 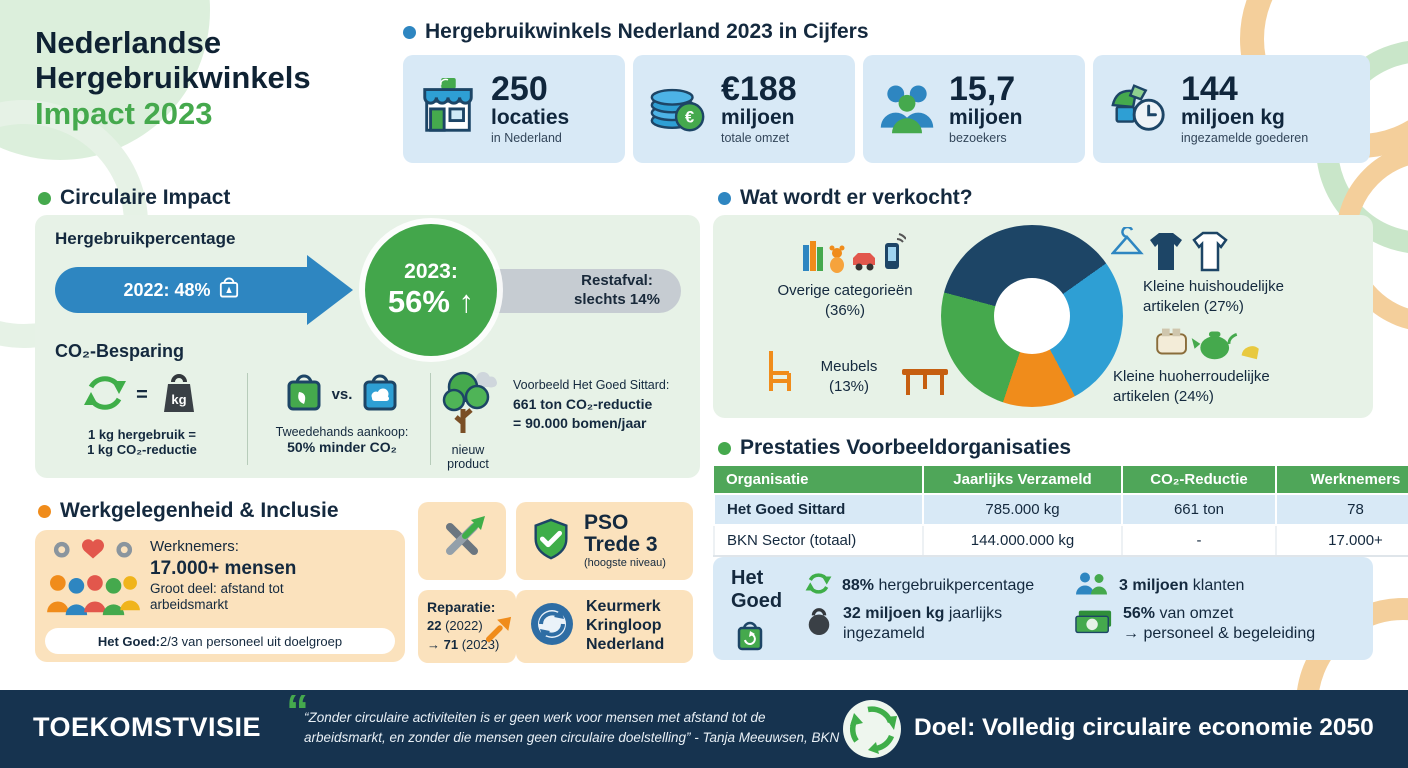 I want to click on label-meubels-line2: (13%), so click(x=848, y=386).